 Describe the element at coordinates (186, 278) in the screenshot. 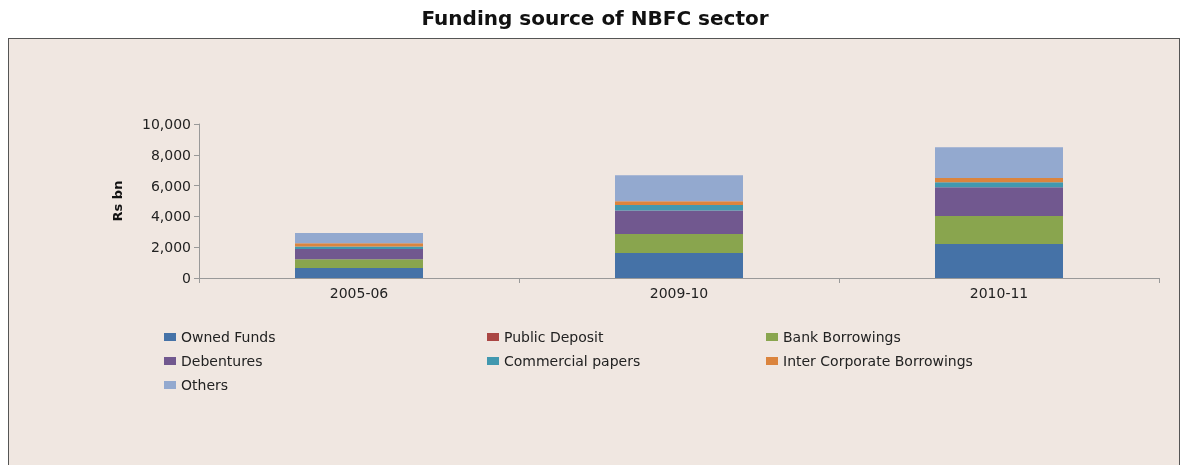

I see `y-tick-label: 0` at that location.